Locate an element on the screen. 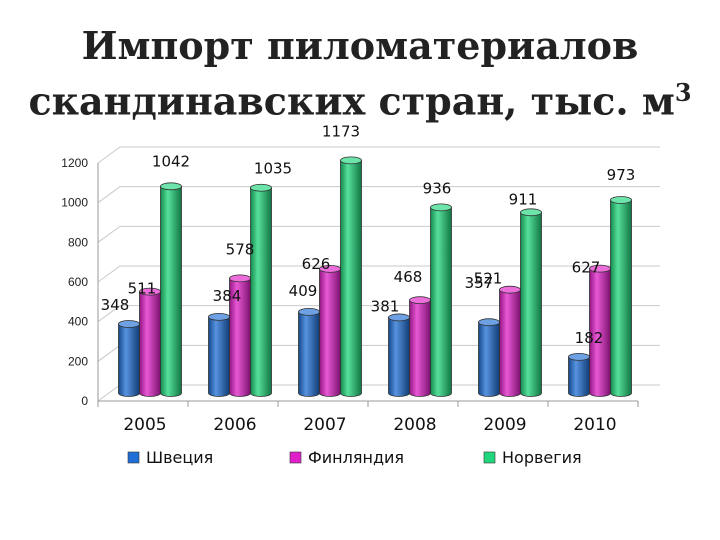  bar-Швеция-2008 is located at coordinates (399, 355).